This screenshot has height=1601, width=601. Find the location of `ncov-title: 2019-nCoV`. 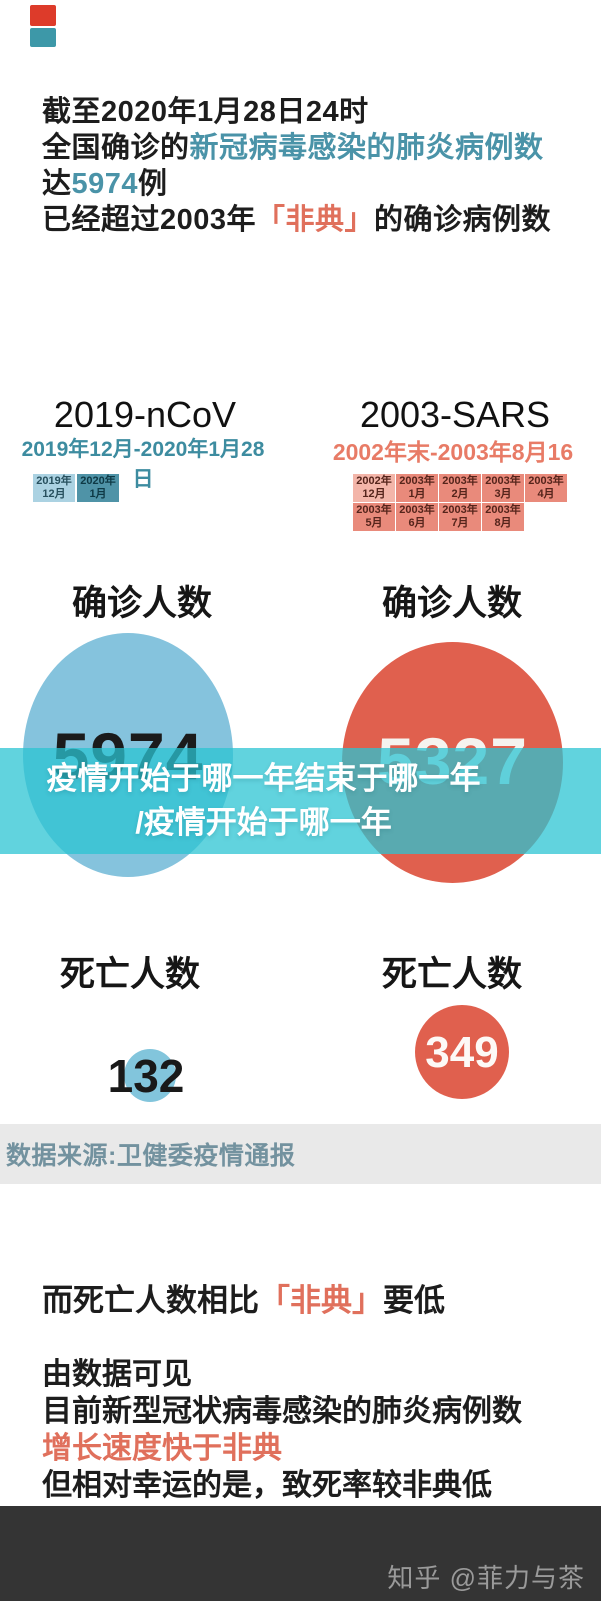

ncov-title: 2019-nCoV is located at coordinates (145, 414).